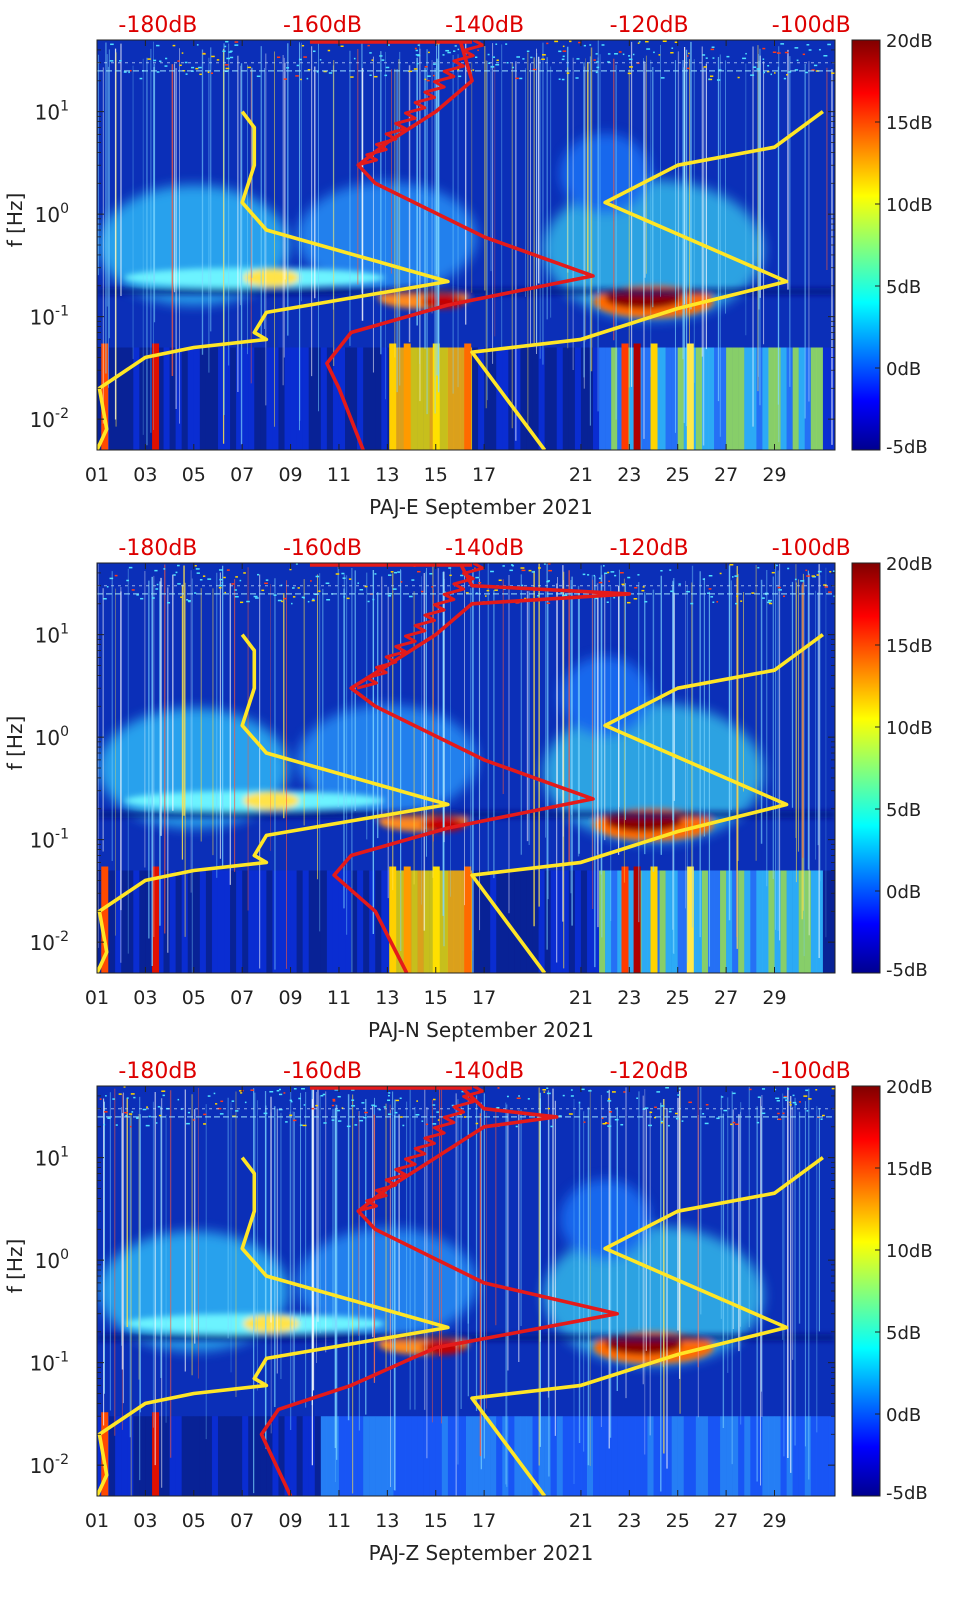 The image size is (962, 1599). I want to click on colorbar-label: -5dB, so click(907, 970).